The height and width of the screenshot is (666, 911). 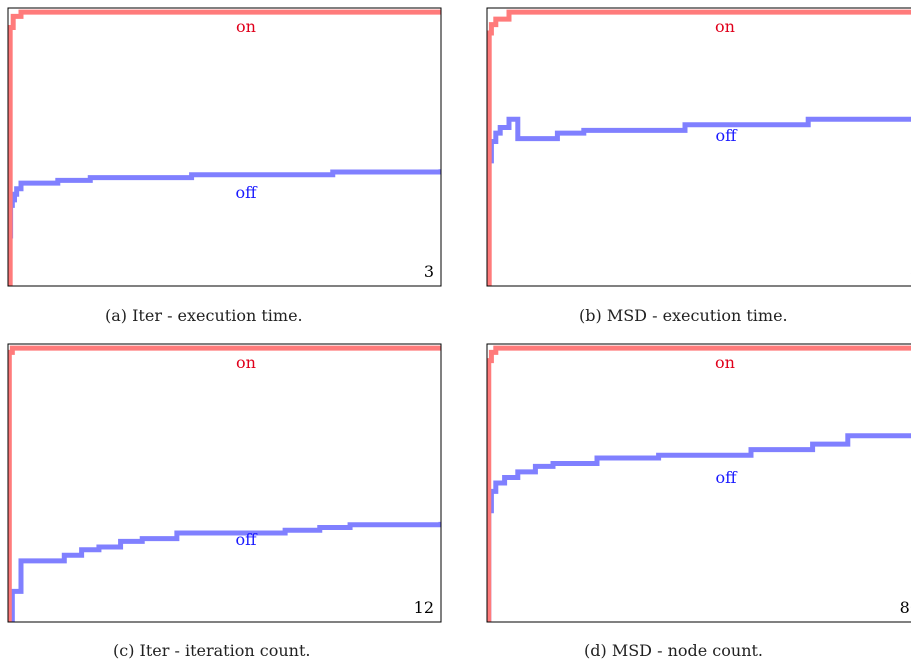 I want to click on corner-label: 8, so click(x=910, y=271).